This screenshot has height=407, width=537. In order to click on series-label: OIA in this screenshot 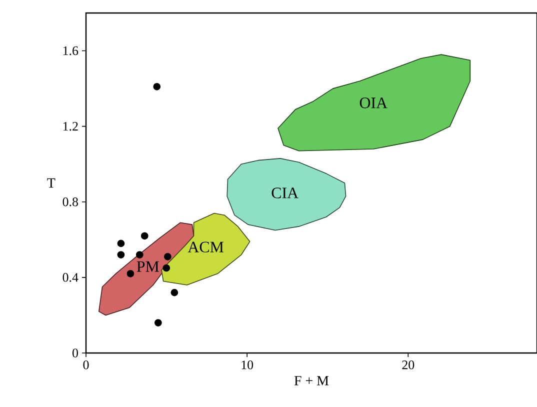, I will do `click(374, 103)`.